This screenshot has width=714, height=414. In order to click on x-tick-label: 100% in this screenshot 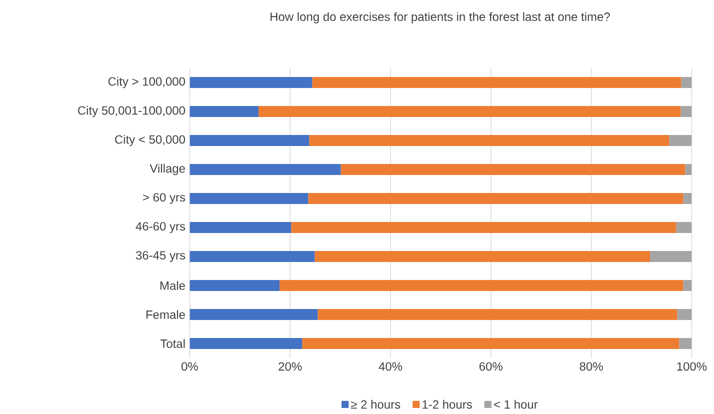, I will do `click(692, 366)`.